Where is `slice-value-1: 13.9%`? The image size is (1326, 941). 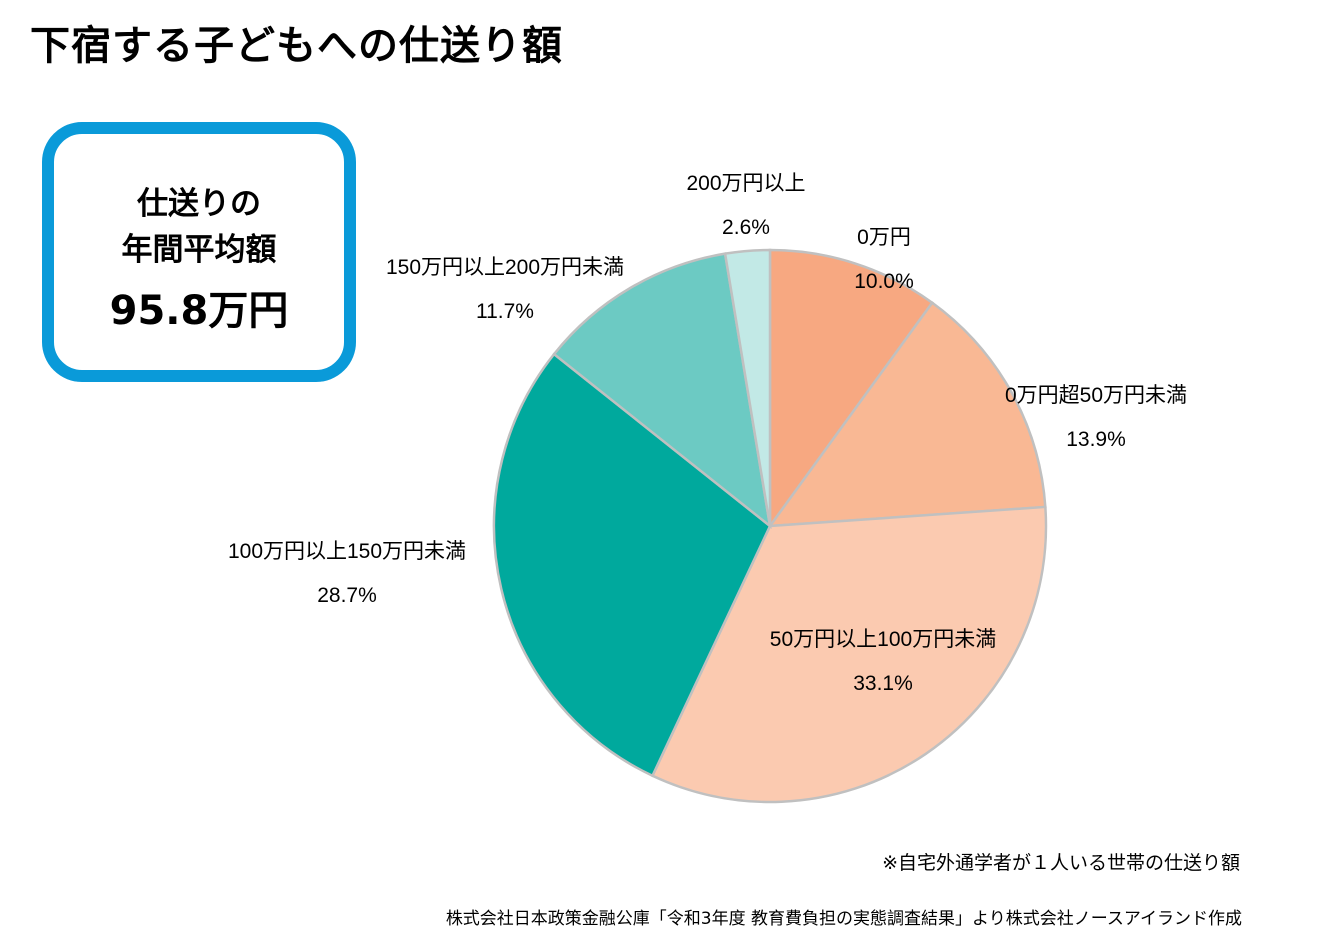
slice-value-1: 13.9% is located at coordinates (1096, 439).